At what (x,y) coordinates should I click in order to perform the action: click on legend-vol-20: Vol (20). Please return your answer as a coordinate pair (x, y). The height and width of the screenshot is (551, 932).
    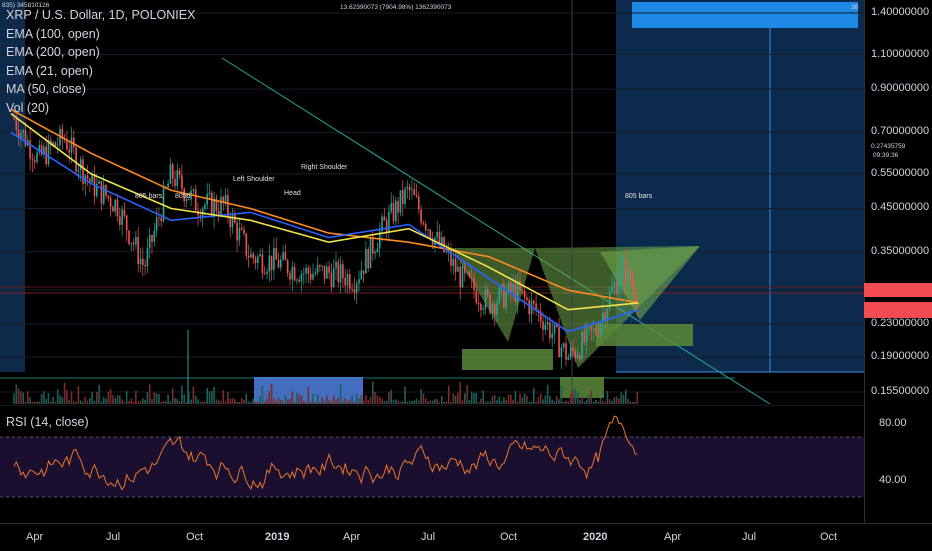
    Looking at the image, I should click on (28, 107).